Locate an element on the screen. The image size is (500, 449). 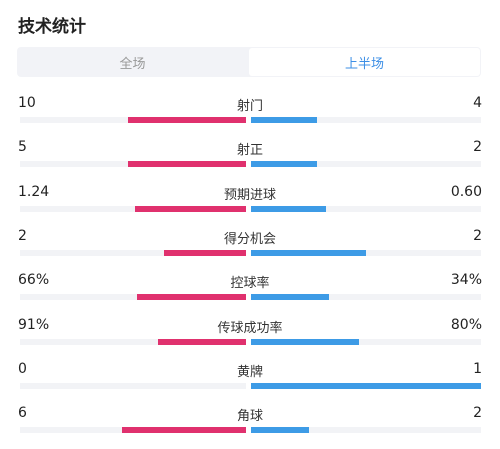
page-title: 技术统计 is located at coordinates (52, 27).